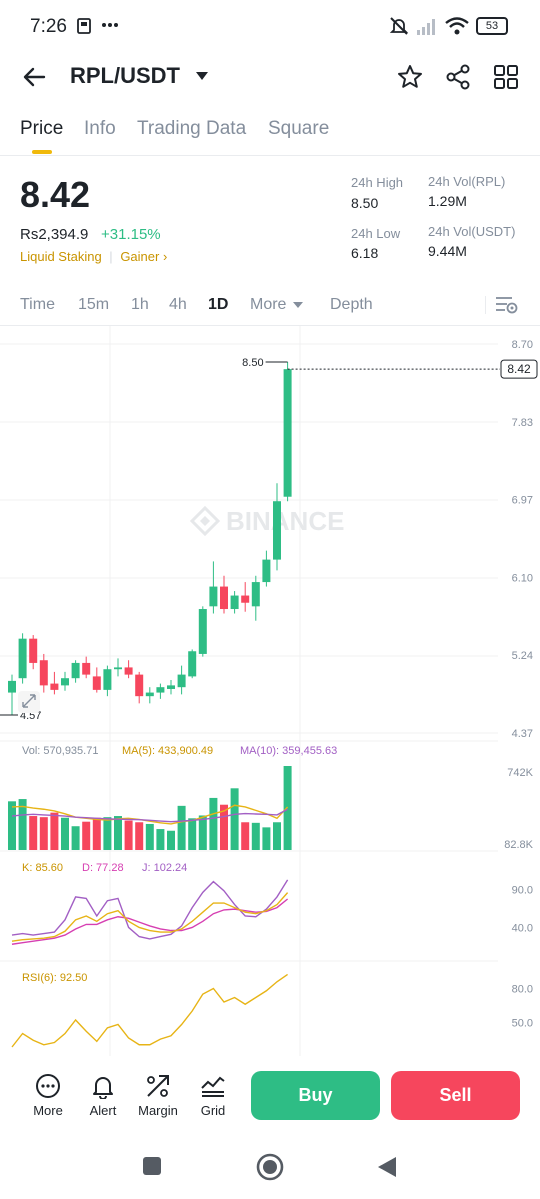 The height and width of the screenshot is (1199, 540). Describe the element at coordinates (100, 128) in the screenshot. I see `tab-info: Info` at that location.